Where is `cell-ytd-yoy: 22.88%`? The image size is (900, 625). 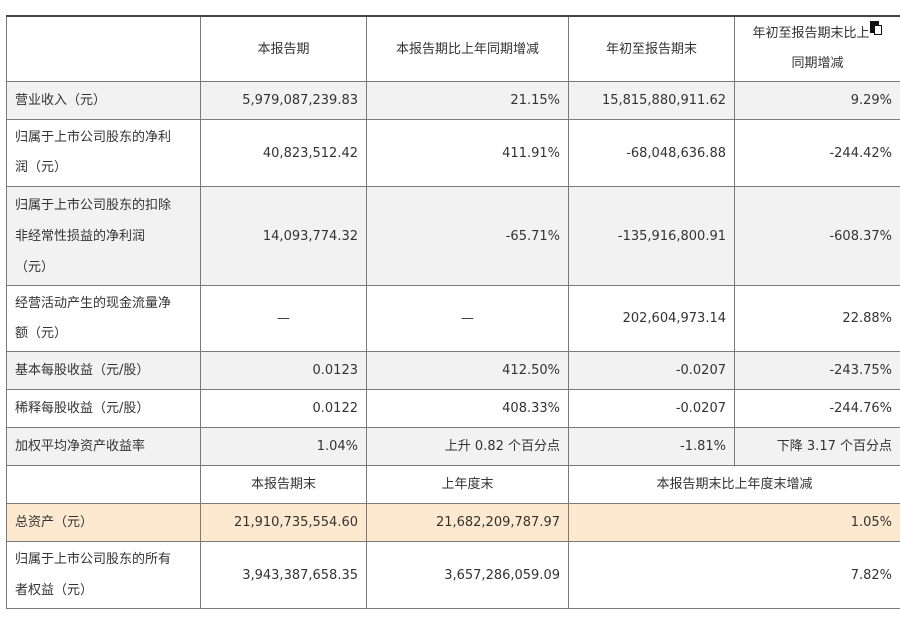 cell-ytd-yoy: 22.88% is located at coordinates (817, 318).